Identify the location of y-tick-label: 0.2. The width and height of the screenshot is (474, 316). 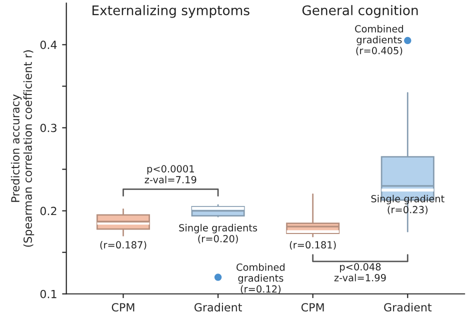
(48, 211).